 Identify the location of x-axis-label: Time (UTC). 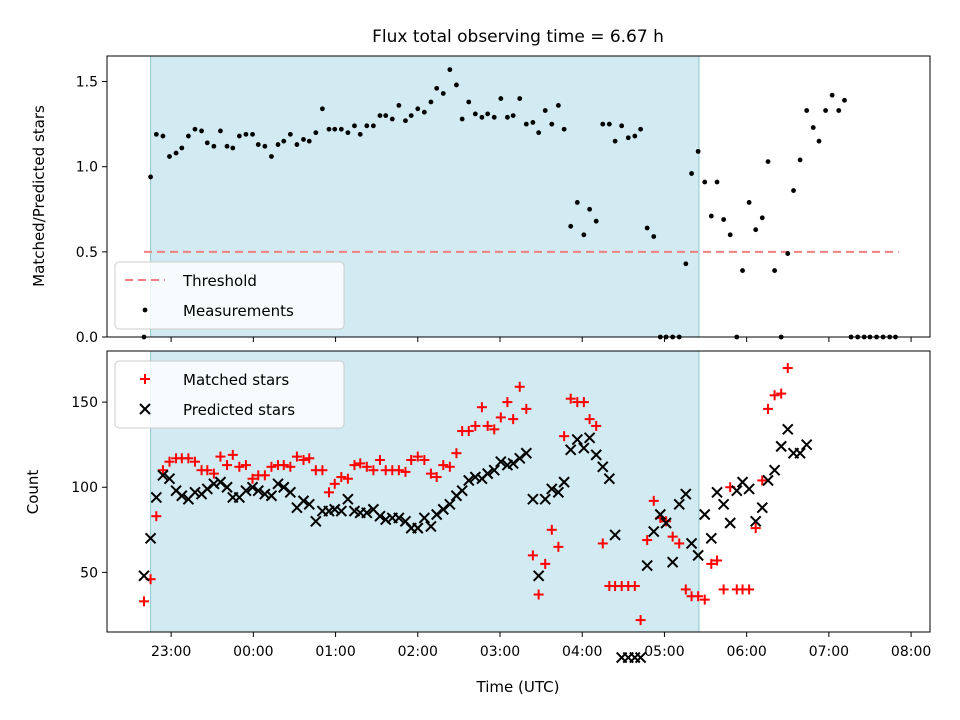
(518, 687).